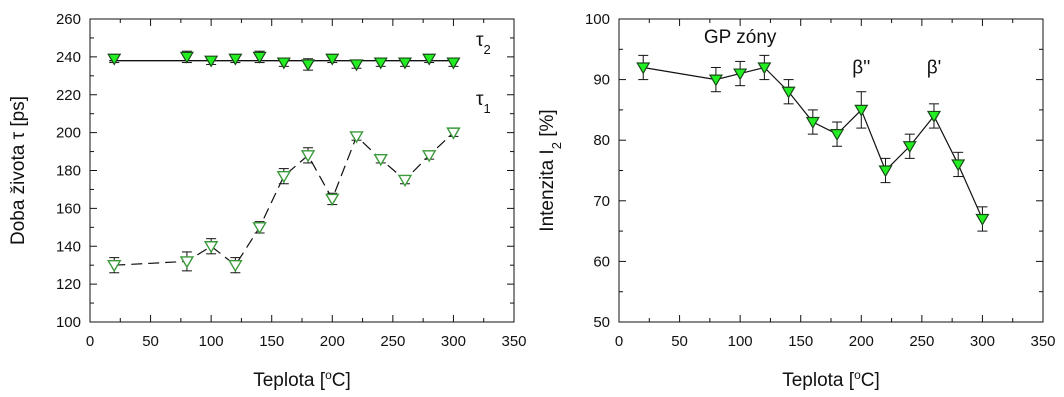 The height and width of the screenshot is (397, 1064). Describe the element at coordinates (68, 57) in the screenshot. I see `y-tick-label: 240` at that location.